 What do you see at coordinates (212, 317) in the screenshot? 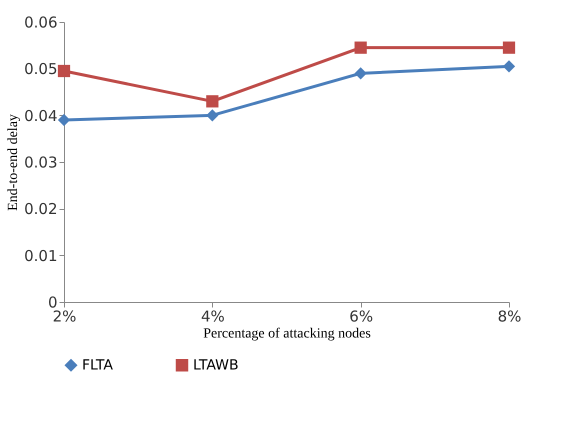
I see `x-tick-label: 4%` at bounding box center [212, 317].